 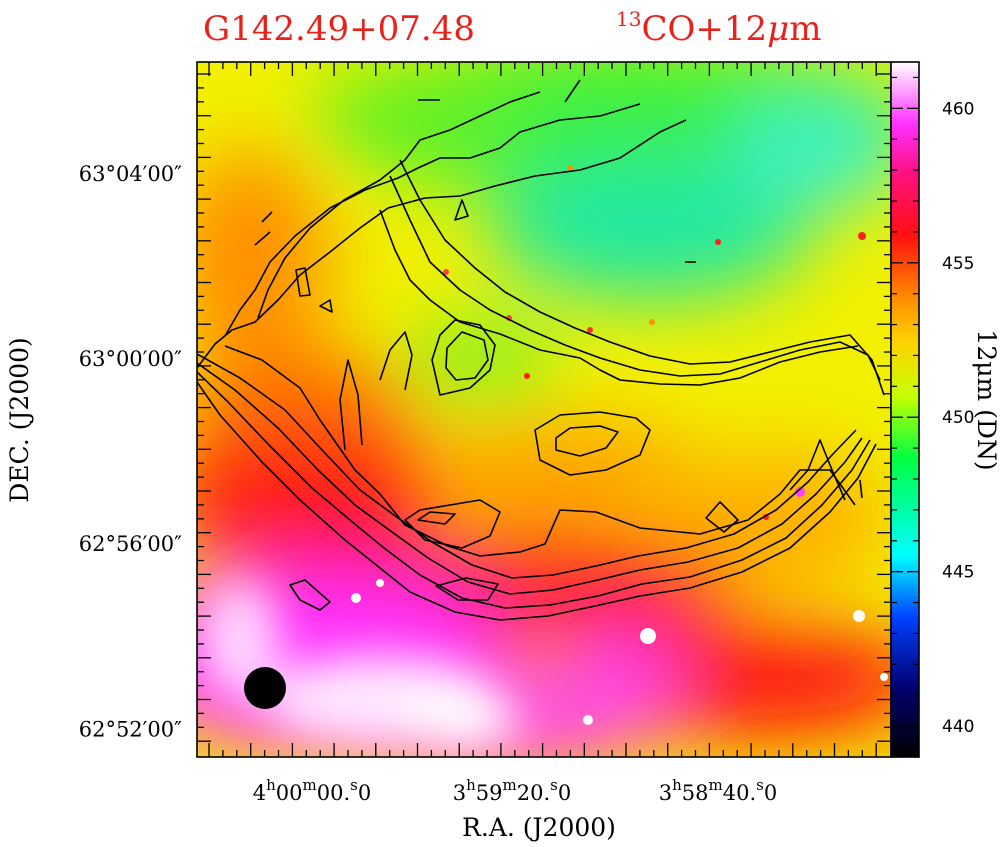 I want to click on y-tick-labels: 63°04′00″ 63°00′00″ 62°56′00″ 62°52′00″, so click(x=130, y=452).